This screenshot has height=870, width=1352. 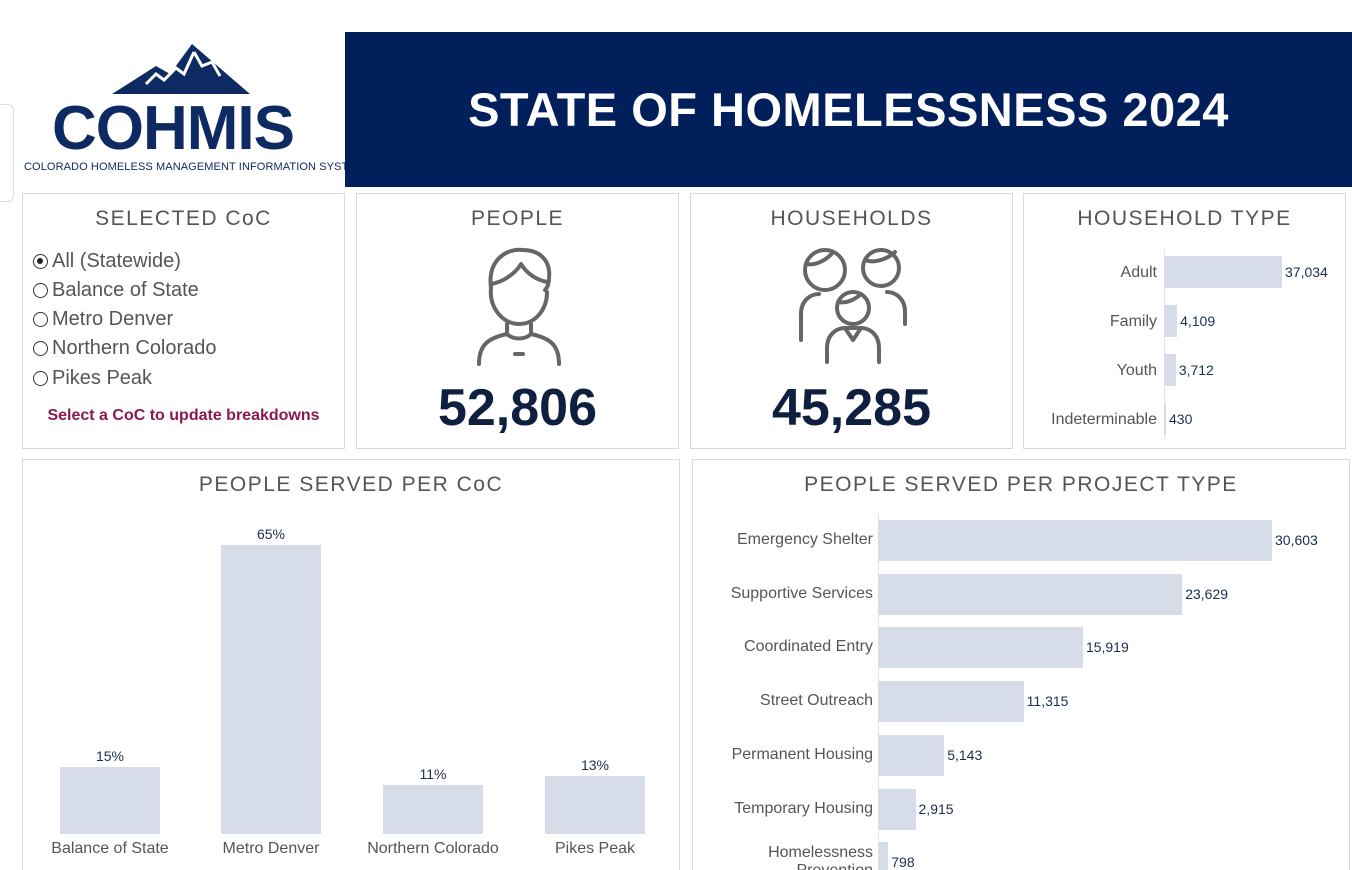 What do you see at coordinates (110, 848) in the screenshot?
I see `coc-category-label: Balance of State` at bounding box center [110, 848].